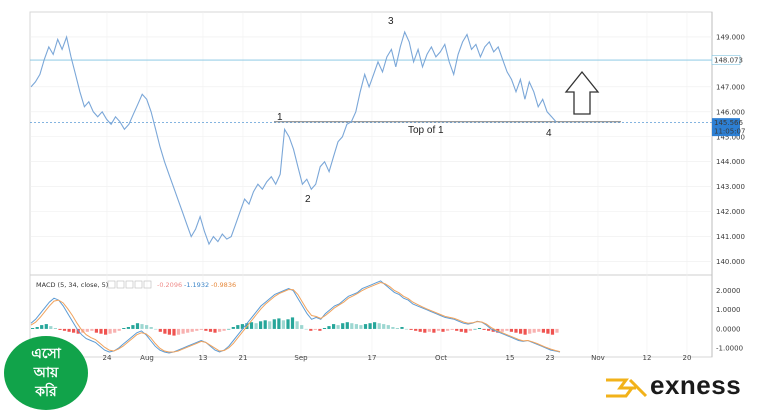 This screenshot has width=768, height=412. What do you see at coordinates (308, 199) in the screenshot?
I see `annotation-2: 2` at bounding box center [308, 199].